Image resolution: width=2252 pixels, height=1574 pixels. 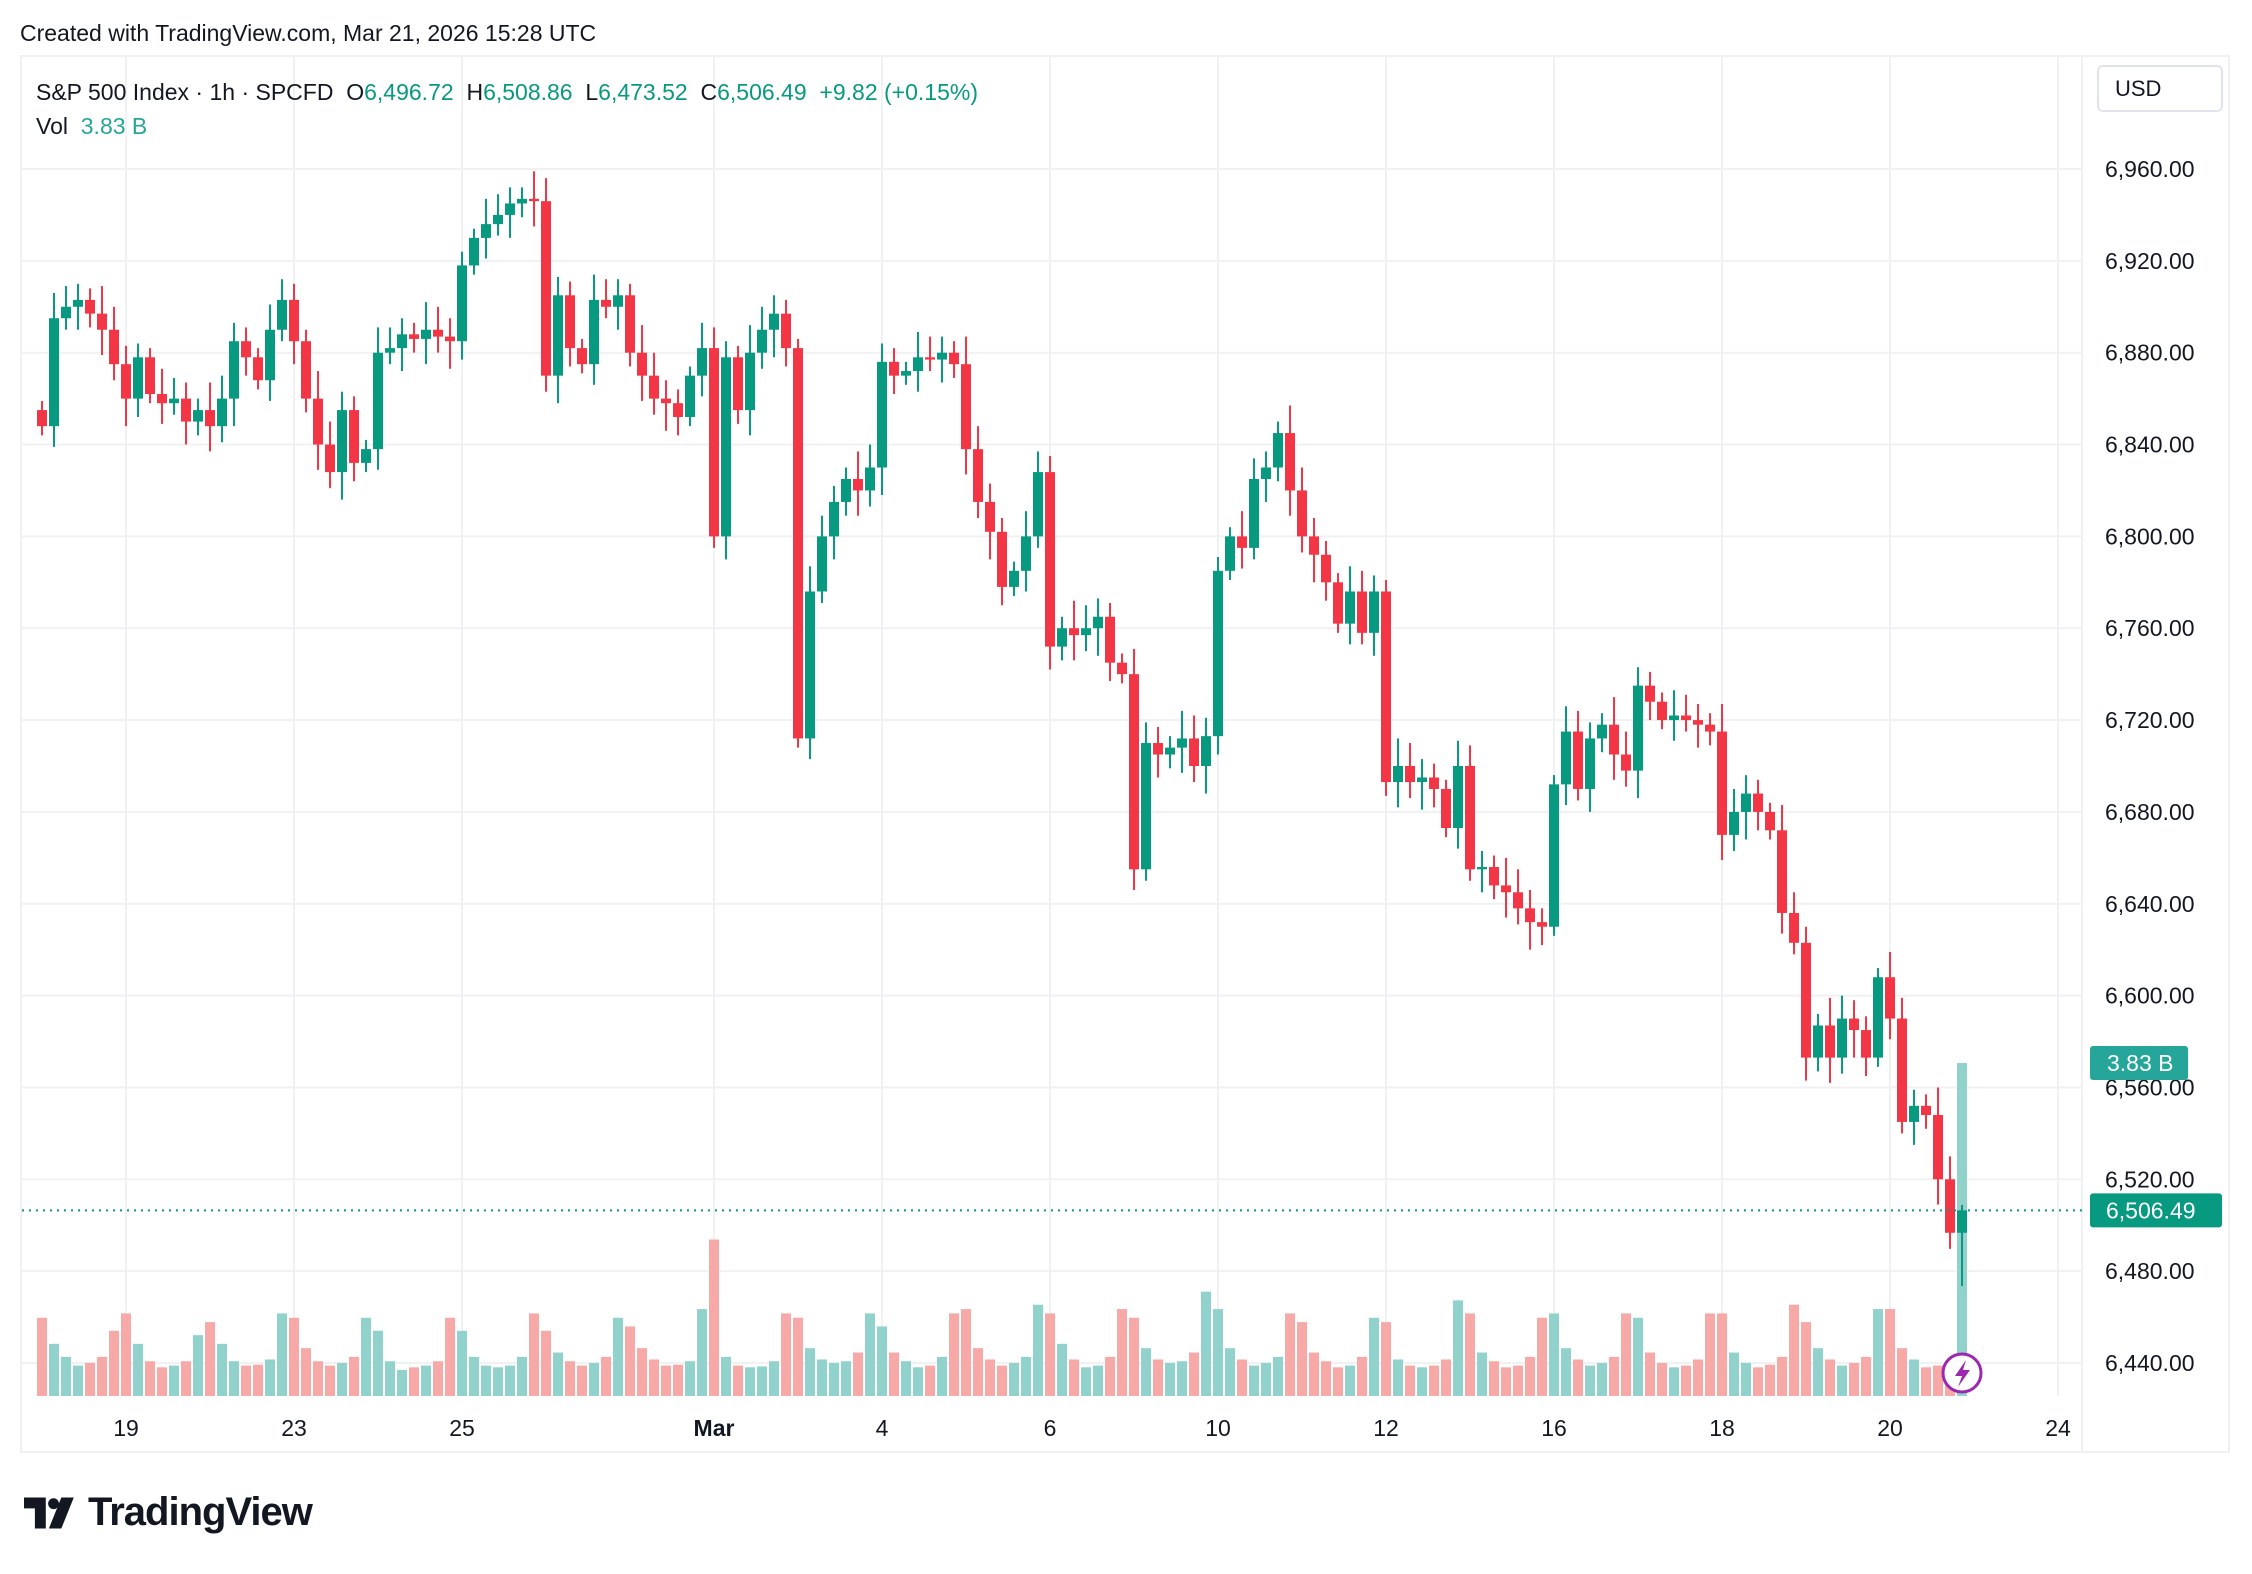 What do you see at coordinates (2160, 88) in the screenshot?
I see `currency-button: USD` at bounding box center [2160, 88].